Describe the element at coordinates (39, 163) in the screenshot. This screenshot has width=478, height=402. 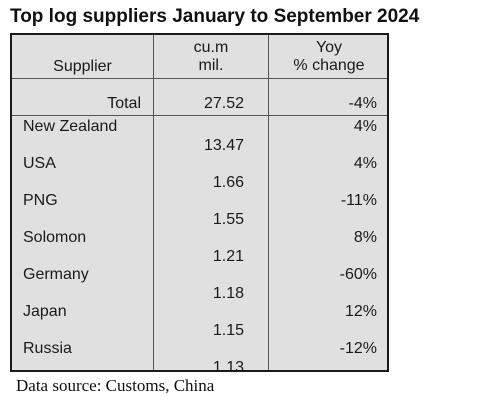
I see `supplier-name: USA` at that location.